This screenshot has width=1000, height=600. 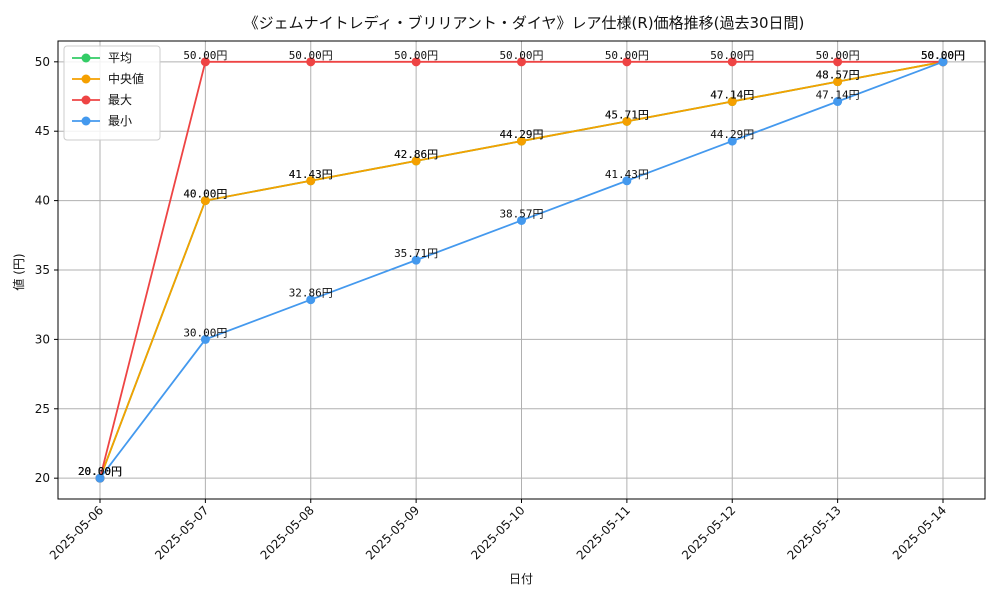 What do you see at coordinates (919, 532) in the screenshot?
I see `x-tick-label: 2025-05-14` at bounding box center [919, 532].